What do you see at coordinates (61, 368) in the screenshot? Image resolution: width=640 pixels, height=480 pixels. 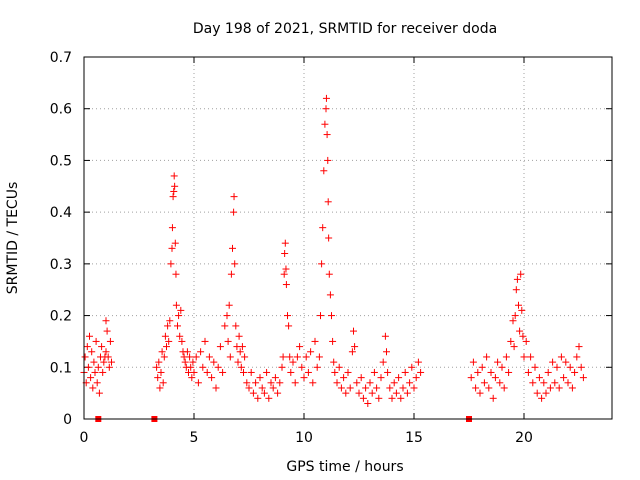 I see `y-tick-label: 0.1` at bounding box center [61, 368].